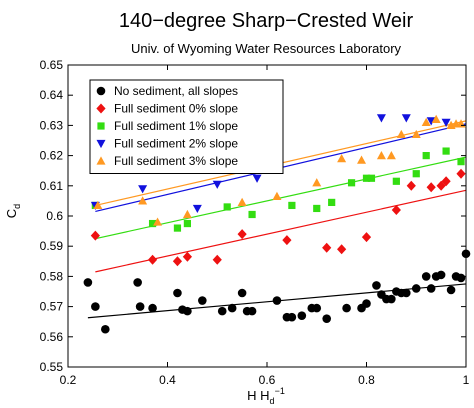 The width and height of the screenshot is (474, 408). Describe the element at coordinates (176, 161) in the screenshot. I see `legend-label-4: Full sediment 3% slope` at that location.